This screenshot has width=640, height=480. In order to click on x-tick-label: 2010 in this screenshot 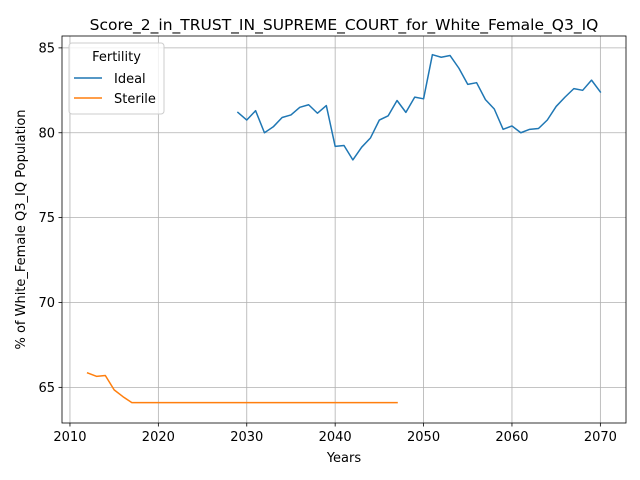, I will do `click(69, 437)`.